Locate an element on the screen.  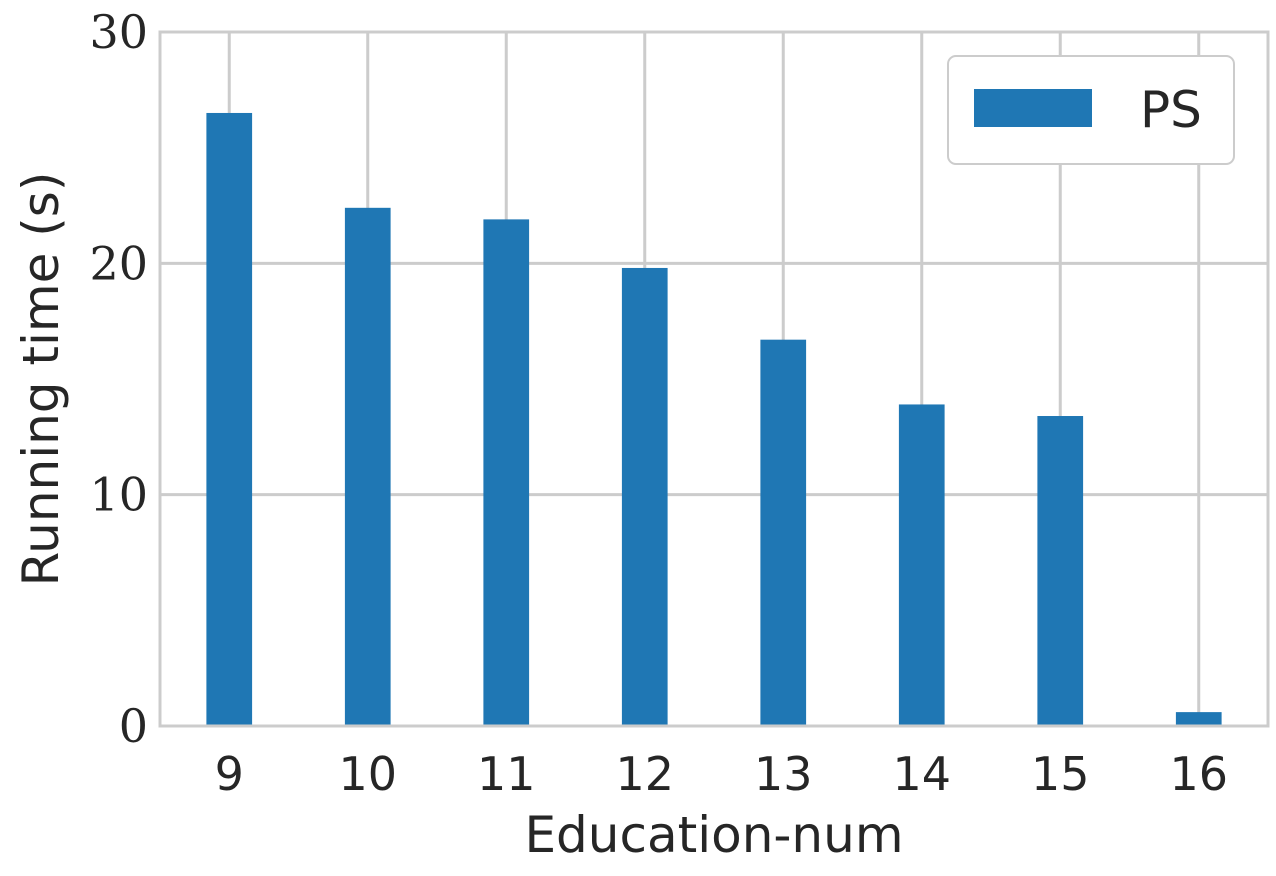
x-tick-label: 16 is located at coordinates (1198, 774).